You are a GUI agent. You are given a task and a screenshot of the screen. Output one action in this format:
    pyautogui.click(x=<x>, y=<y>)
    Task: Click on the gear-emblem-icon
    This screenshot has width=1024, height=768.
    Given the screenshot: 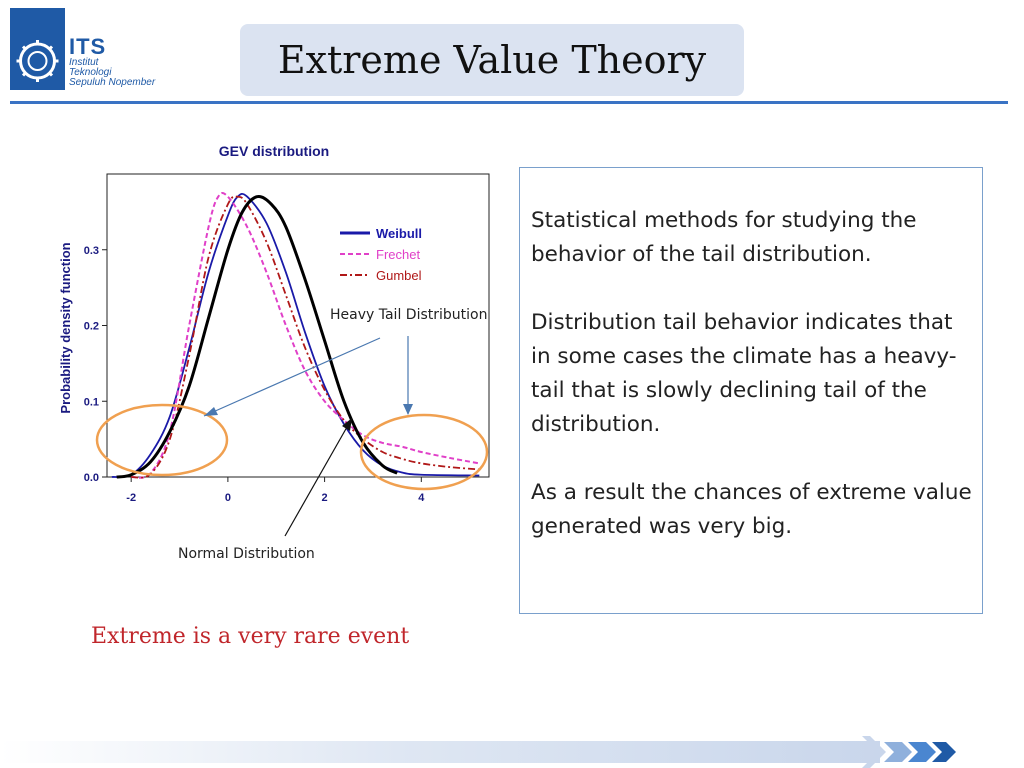 What is the action you would take?
    pyautogui.click(x=37, y=61)
    